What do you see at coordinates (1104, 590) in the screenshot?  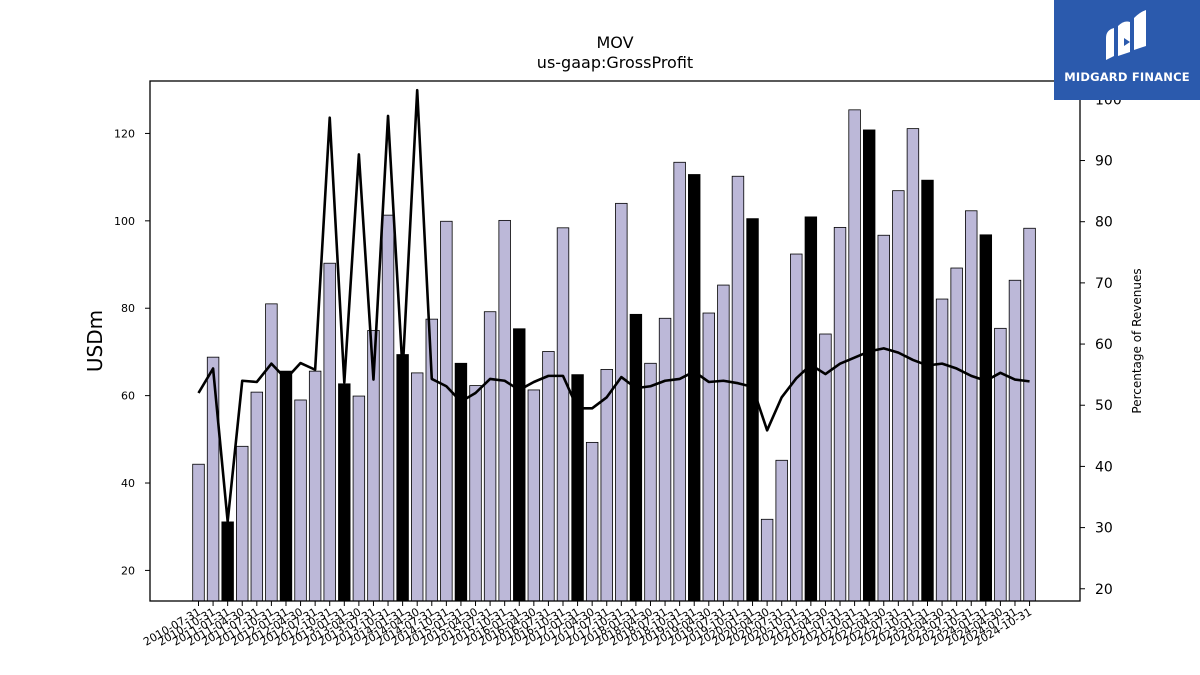 I see `y2-tick-label: 20` at bounding box center [1104, 590].